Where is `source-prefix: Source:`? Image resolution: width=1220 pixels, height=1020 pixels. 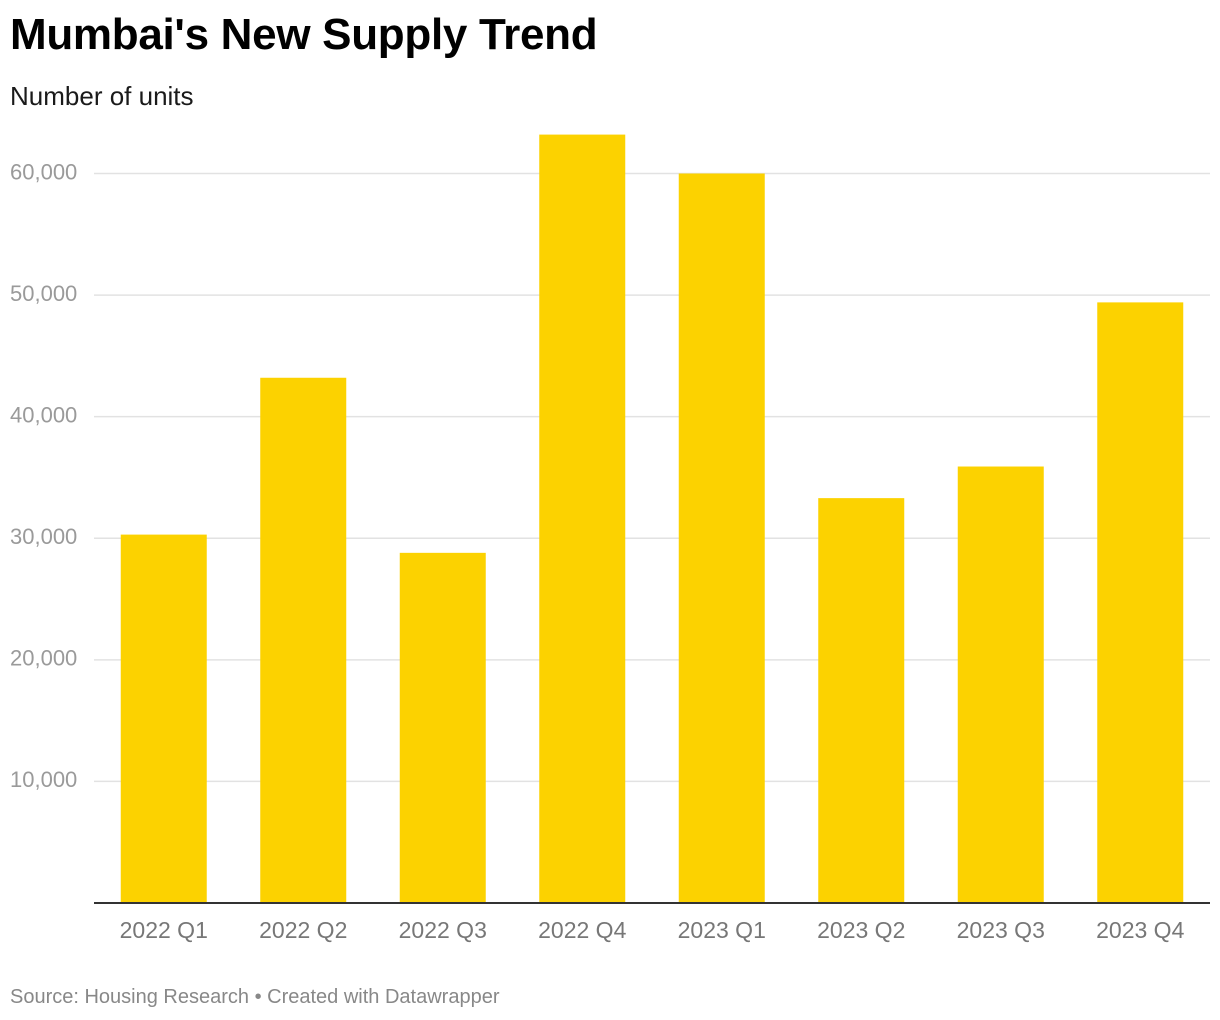 source-prefix: Source: is located at coordinates (47, 997).